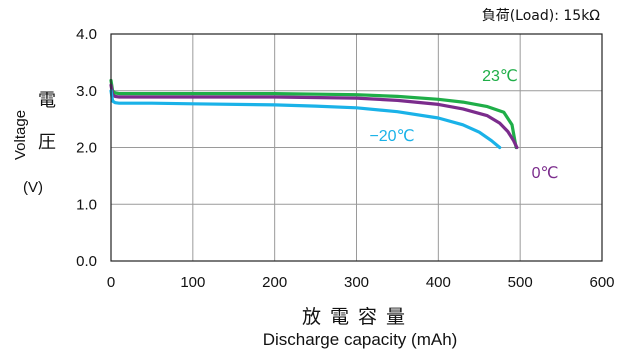 The image size is (635, 351). I want to click on y-axis-label: Voltage, so click(20, 135).